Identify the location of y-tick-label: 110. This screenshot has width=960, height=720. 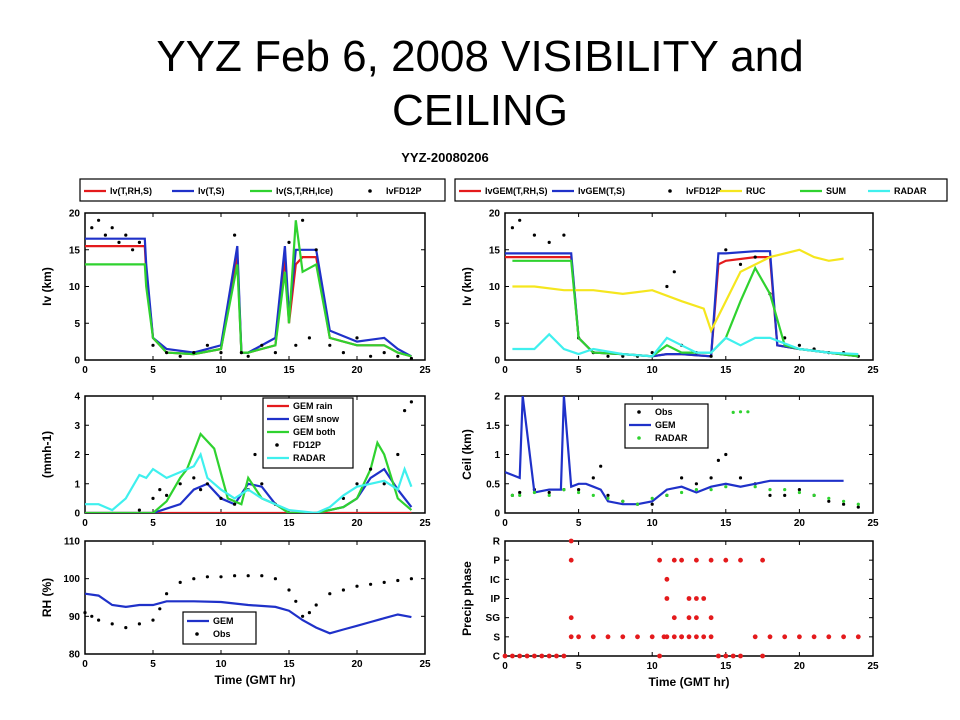
(72, 542).